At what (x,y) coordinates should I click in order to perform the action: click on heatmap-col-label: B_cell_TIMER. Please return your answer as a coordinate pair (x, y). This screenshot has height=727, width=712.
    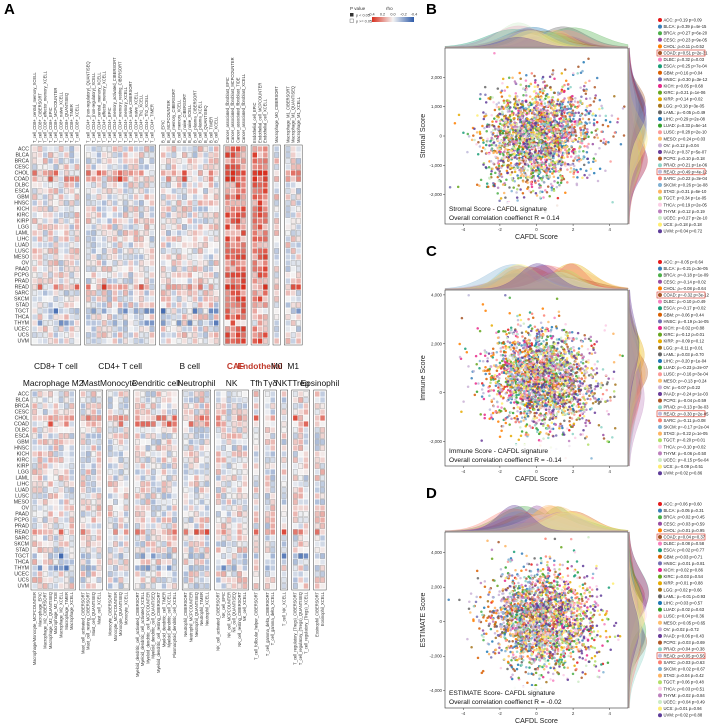
    Looking at the image, I should click on (210, 130).